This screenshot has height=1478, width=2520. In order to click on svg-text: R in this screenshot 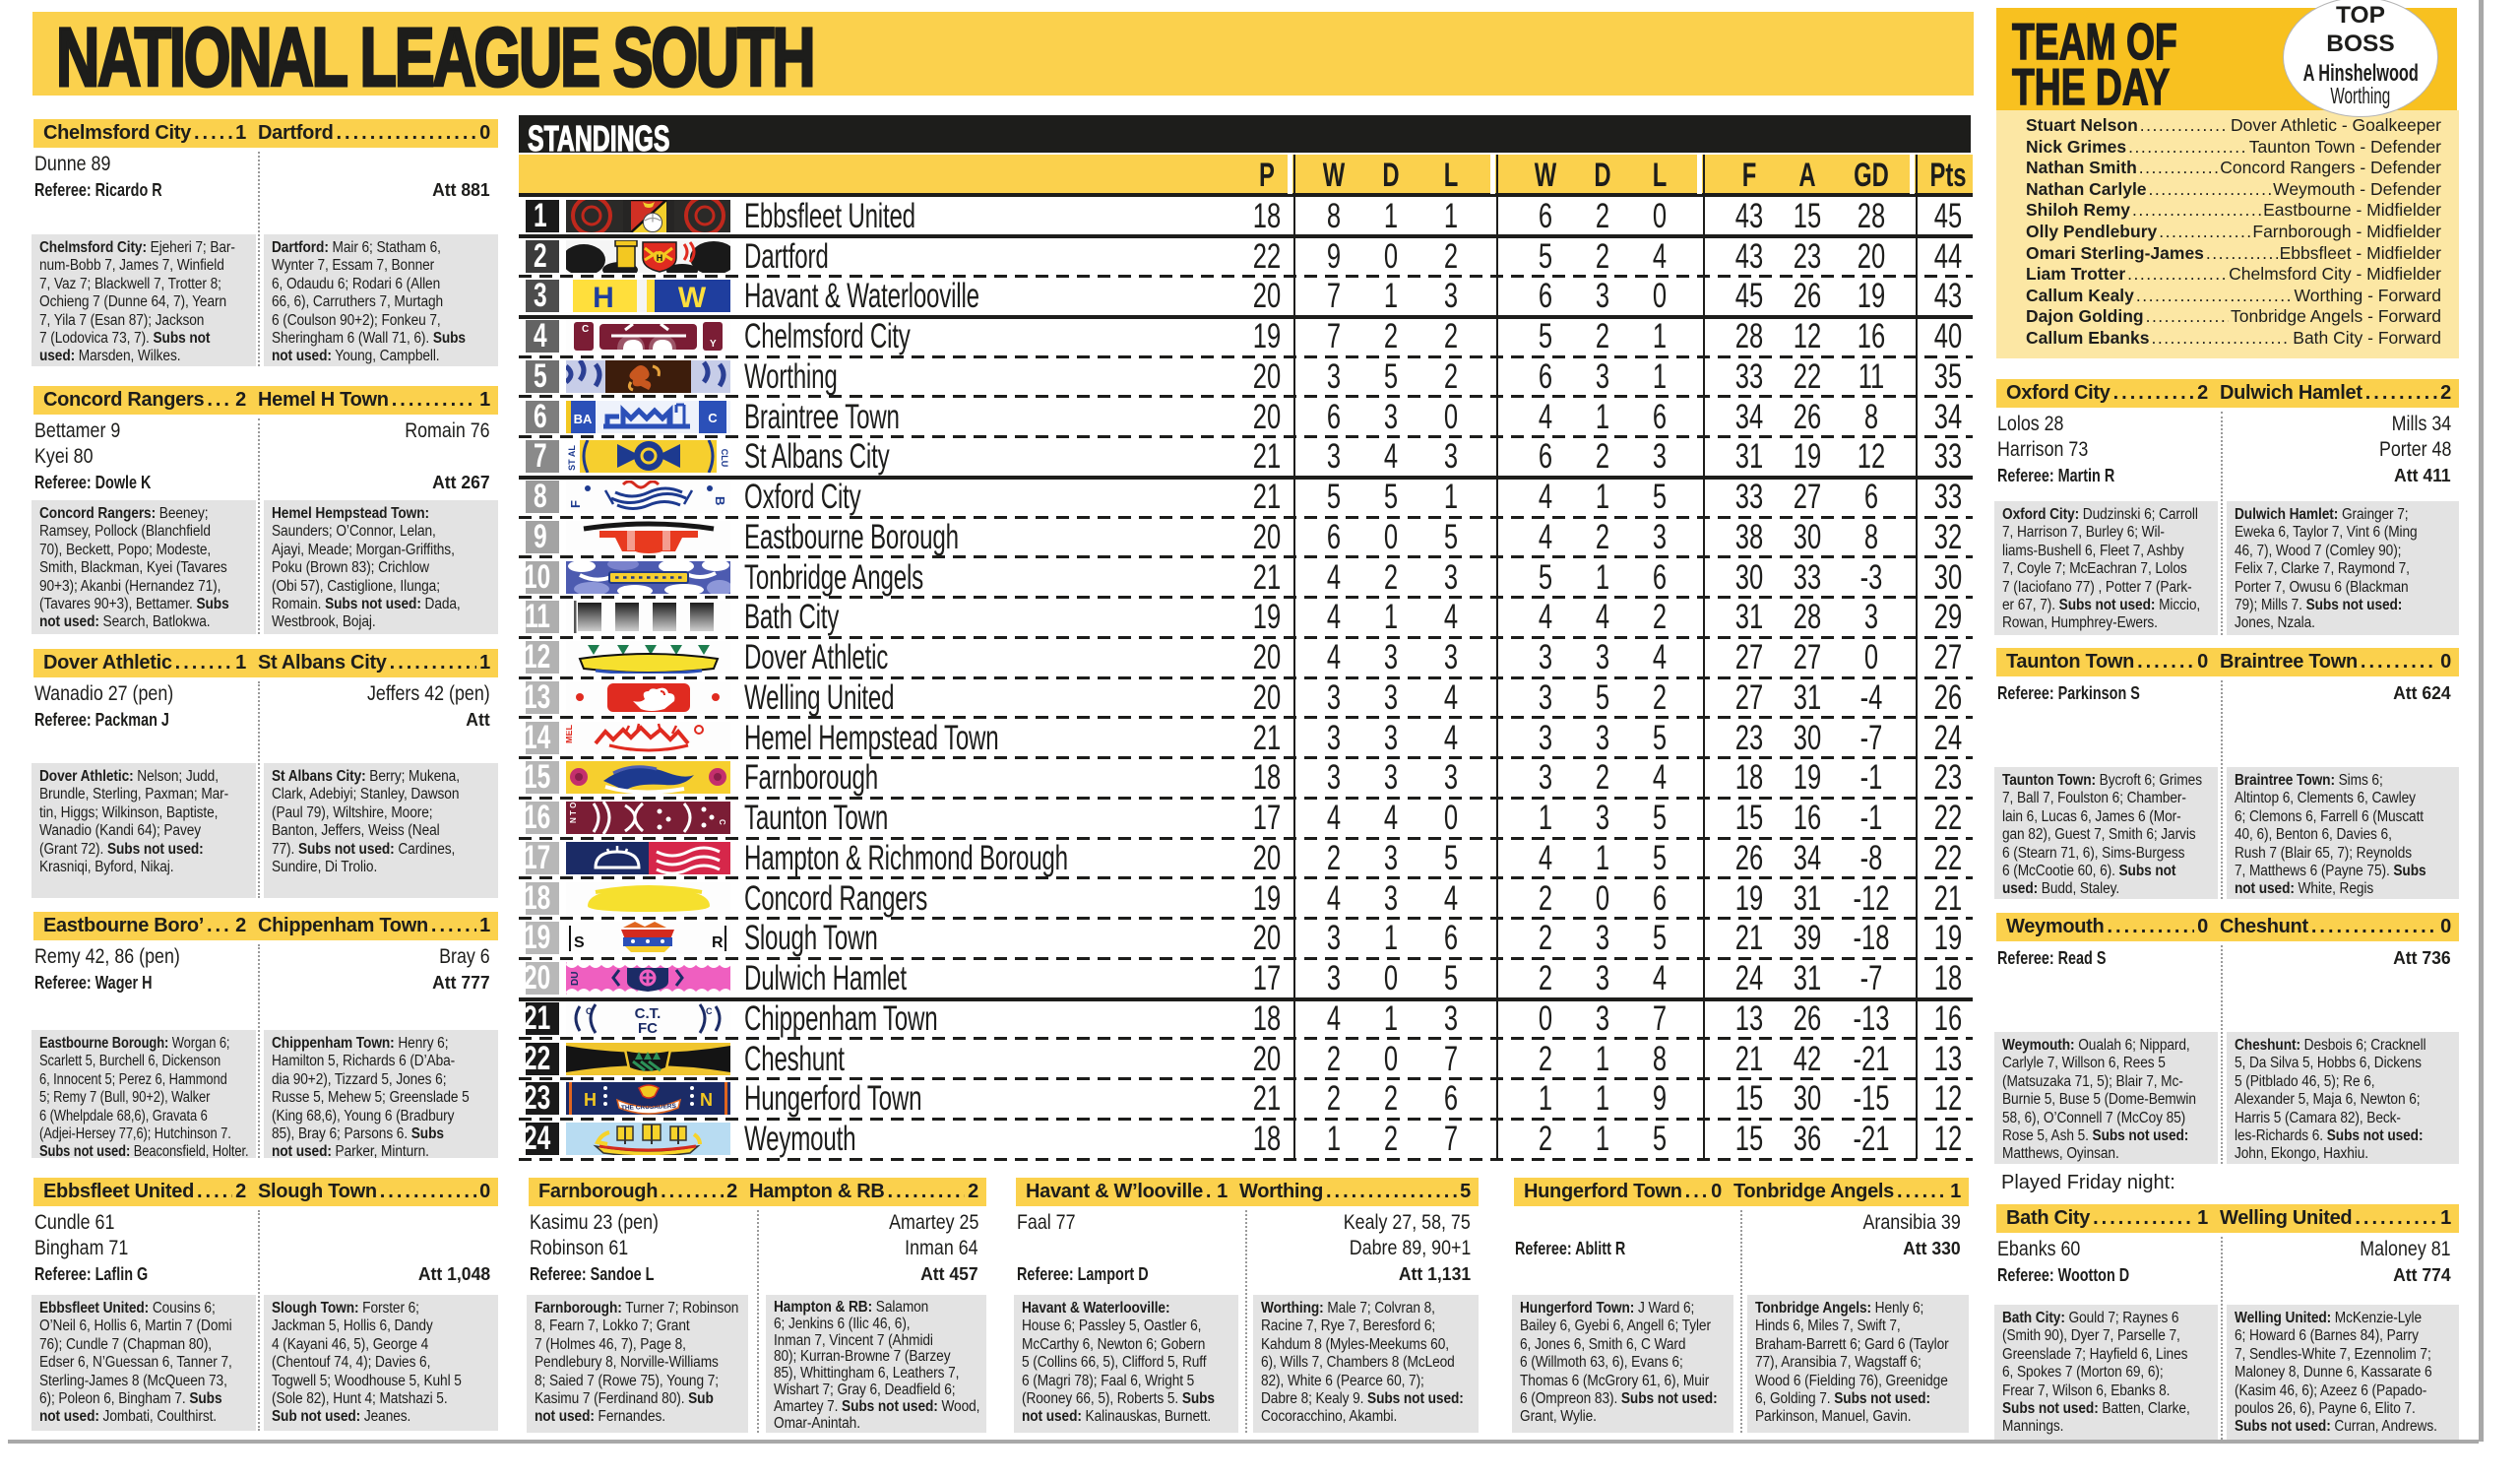, I will do `click(718, 942)`.